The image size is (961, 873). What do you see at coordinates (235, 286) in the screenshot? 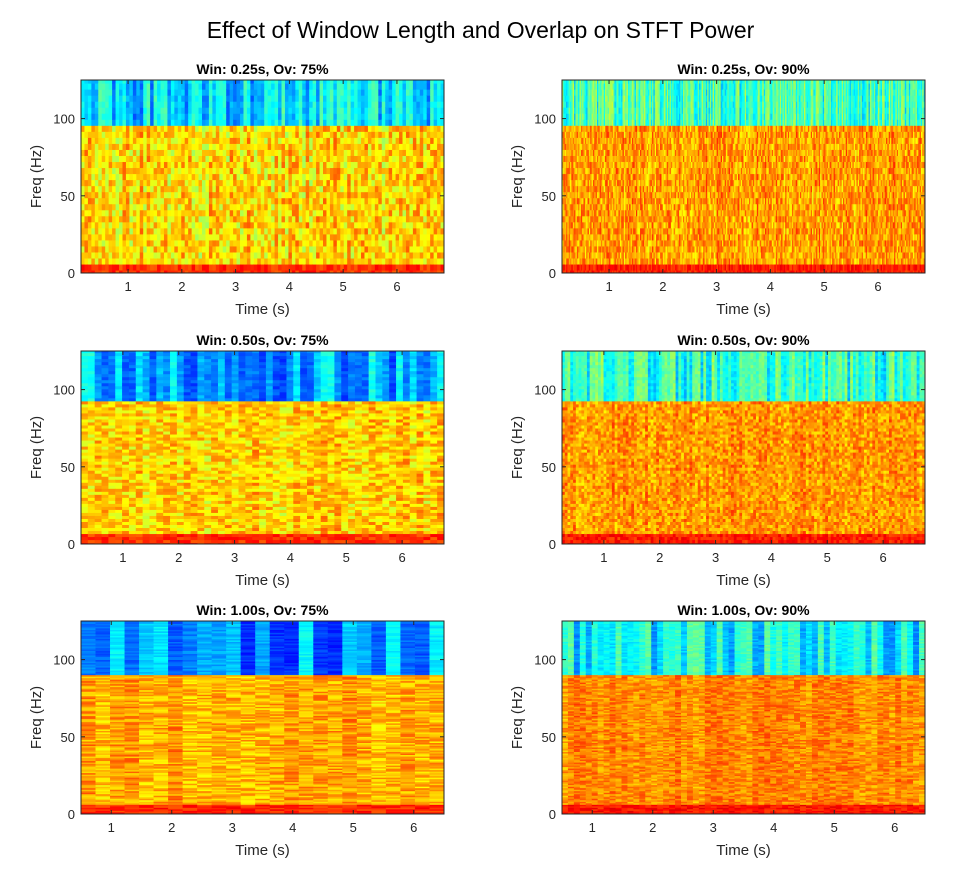
I see `x-tick-label: 3` at bounding box center [235, 286].